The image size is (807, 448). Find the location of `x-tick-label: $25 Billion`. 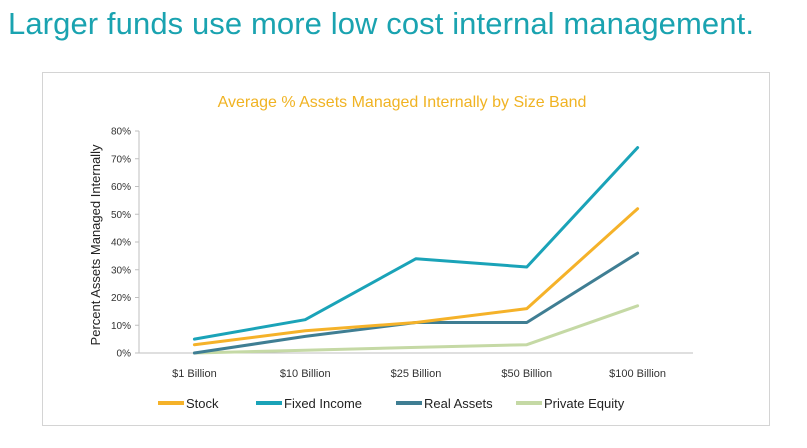

x-tick-label: $25 Billion is located at coordinates (416, 374).